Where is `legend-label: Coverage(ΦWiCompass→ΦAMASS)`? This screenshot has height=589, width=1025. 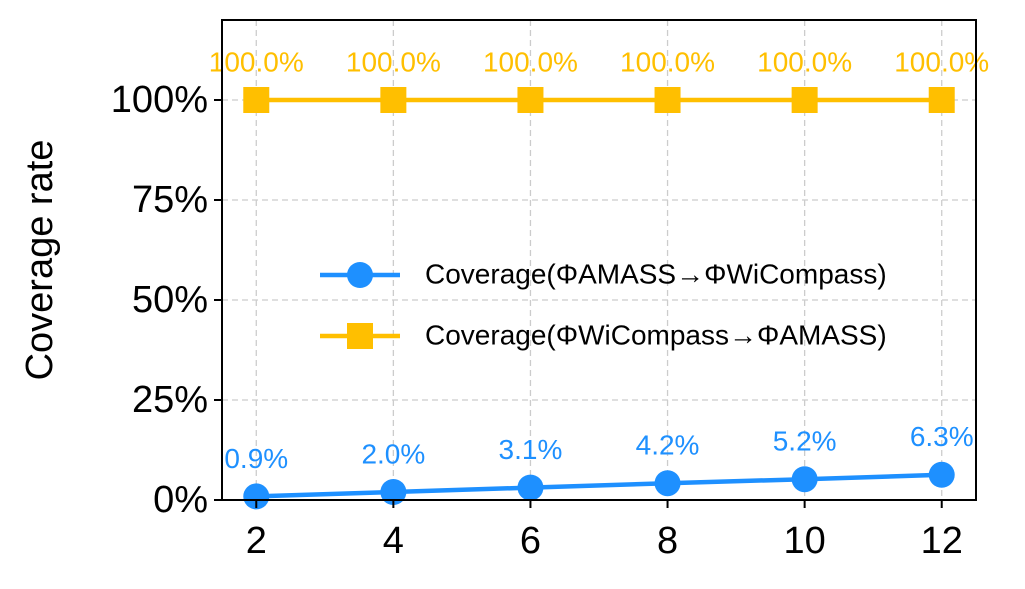
legend-label: Coverage(ΦWiCompass→ΦAMASS) is located at coordinates (656, 334).